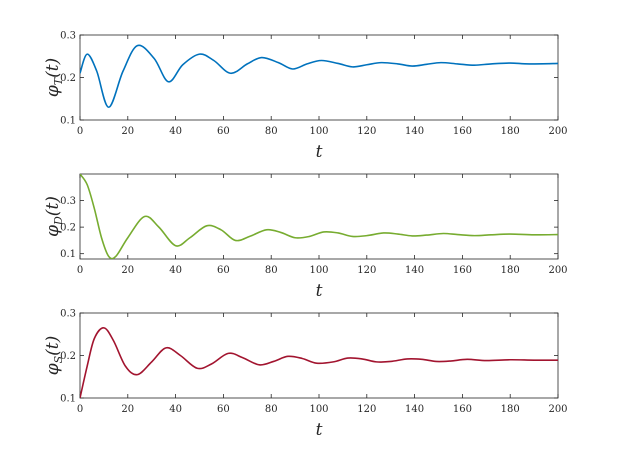 The height and width of the screenshot is (464, 617). What do you see at coordinates (58, 221) in the screenshot?
I see `y-axis-label-subscript: D` at bounding box center [58, 221].